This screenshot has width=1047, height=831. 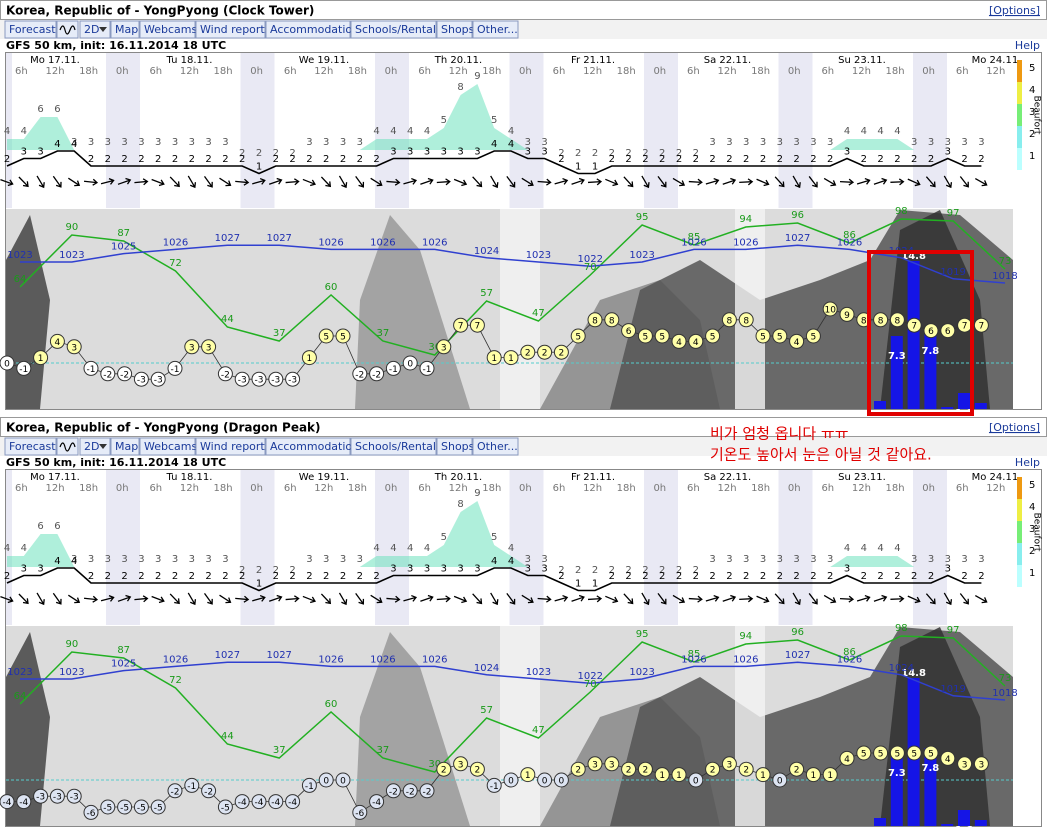 I want to click on wind-value: 3, so click(x=40, y=569).